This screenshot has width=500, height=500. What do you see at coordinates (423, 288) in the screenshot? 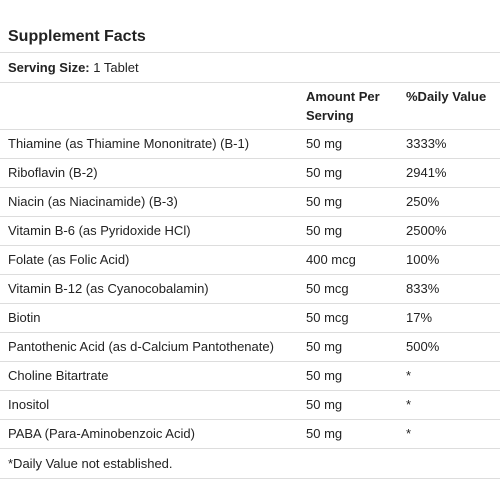
I see `nutrient-daily-value: 833%` at bounding box center [423, 288].